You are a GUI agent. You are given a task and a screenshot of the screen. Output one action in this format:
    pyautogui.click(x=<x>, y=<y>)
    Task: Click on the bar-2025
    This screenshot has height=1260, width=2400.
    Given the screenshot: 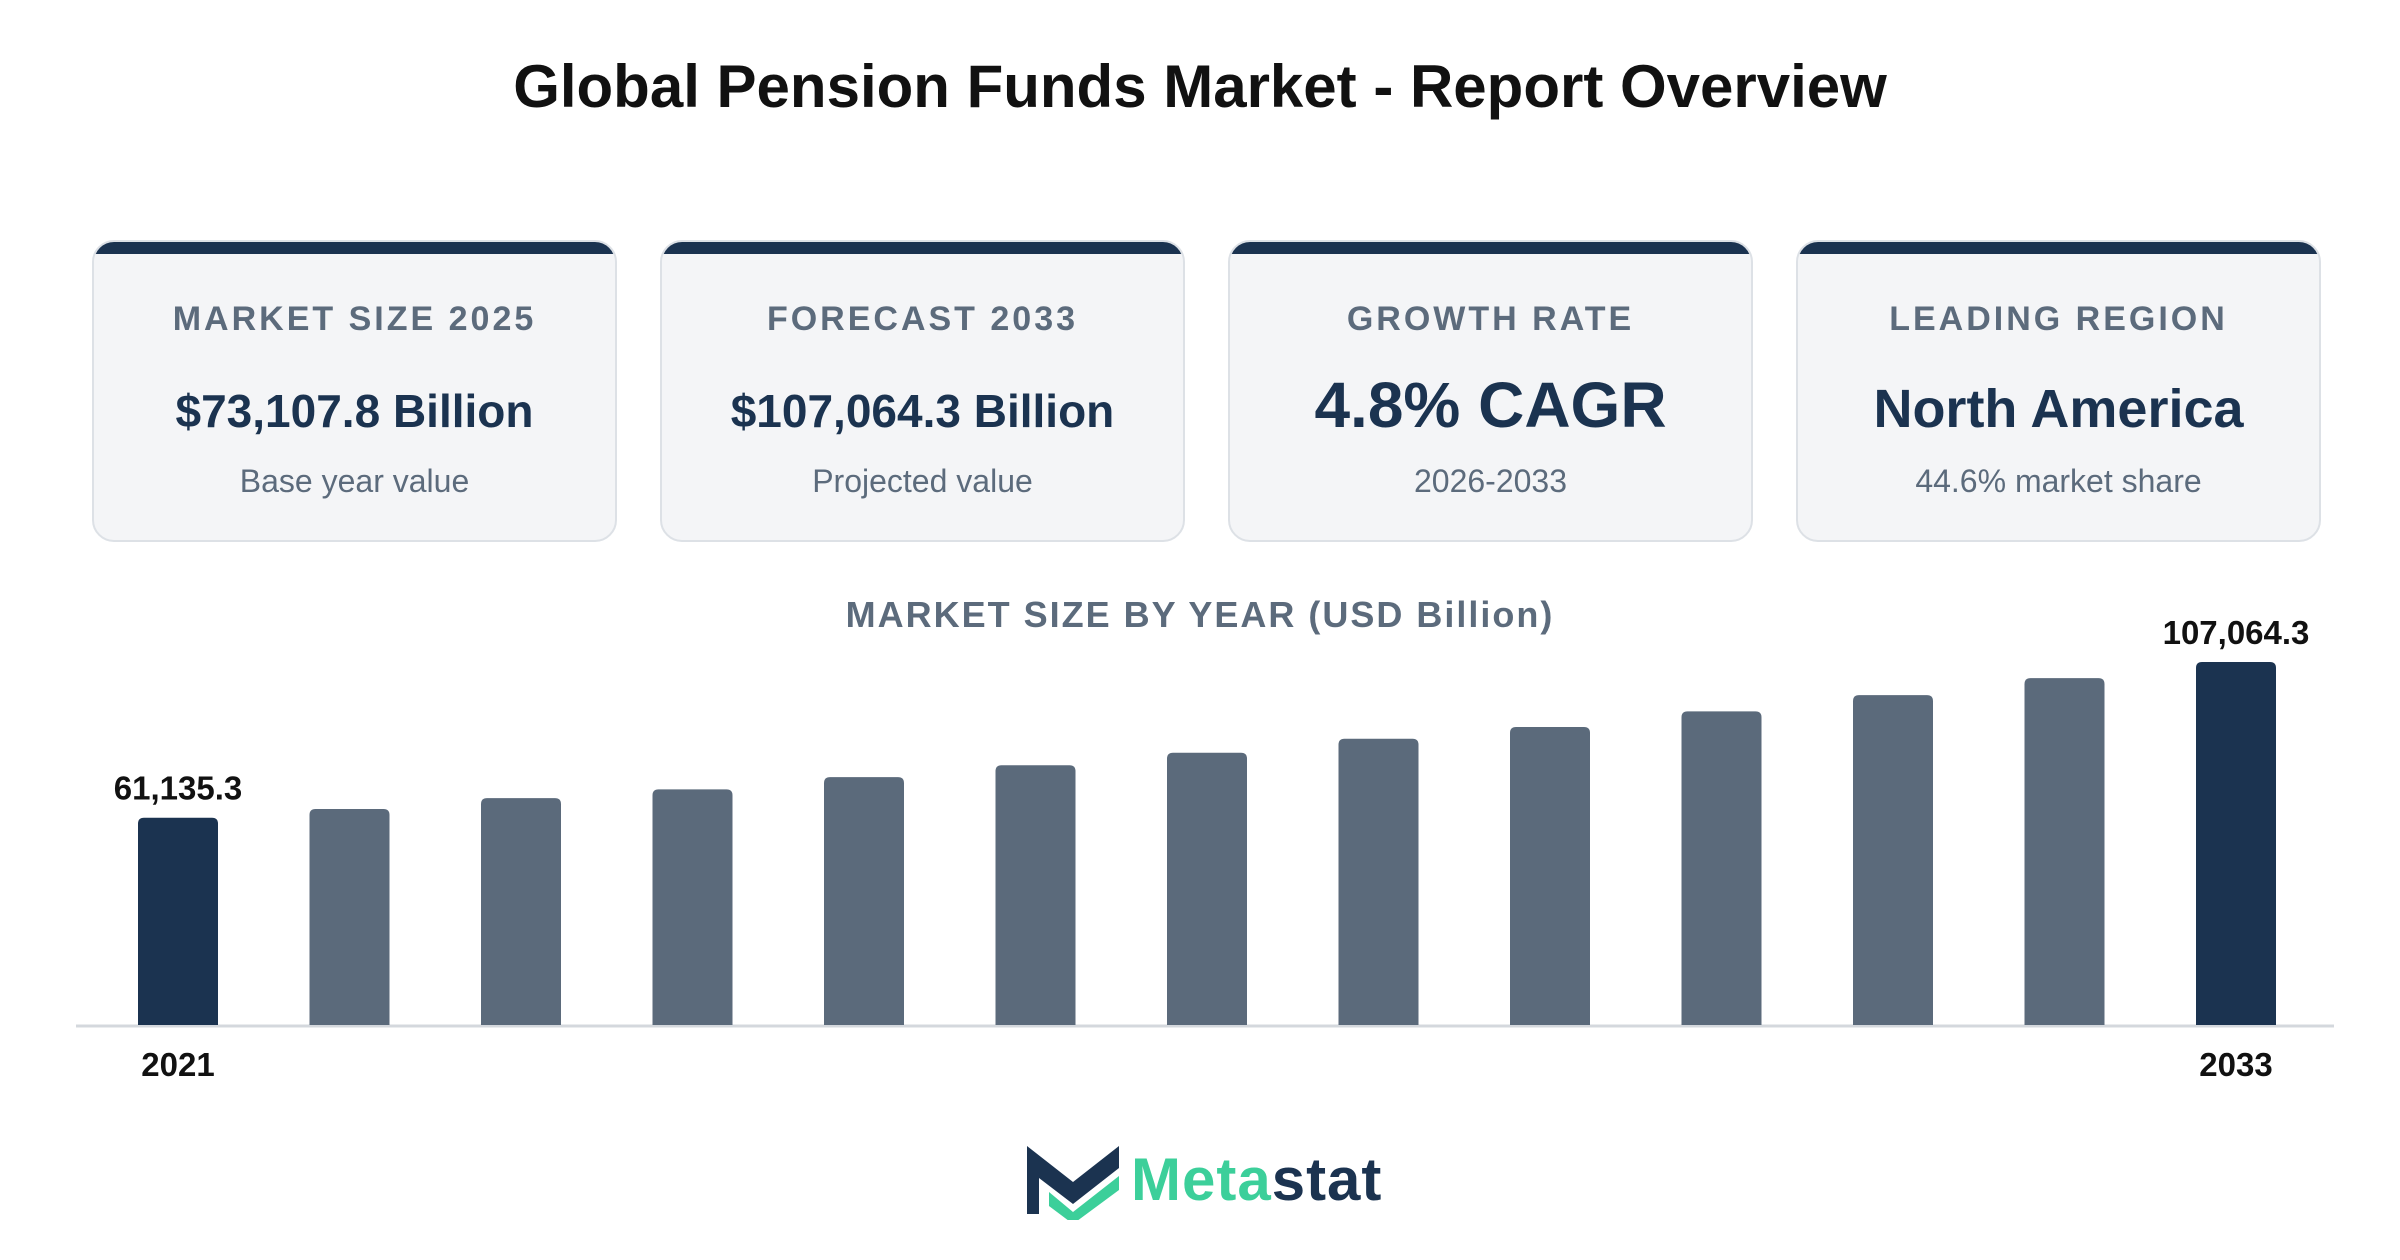 What is the action you would take?
    pyautogui.click(x=864, y=901)
    